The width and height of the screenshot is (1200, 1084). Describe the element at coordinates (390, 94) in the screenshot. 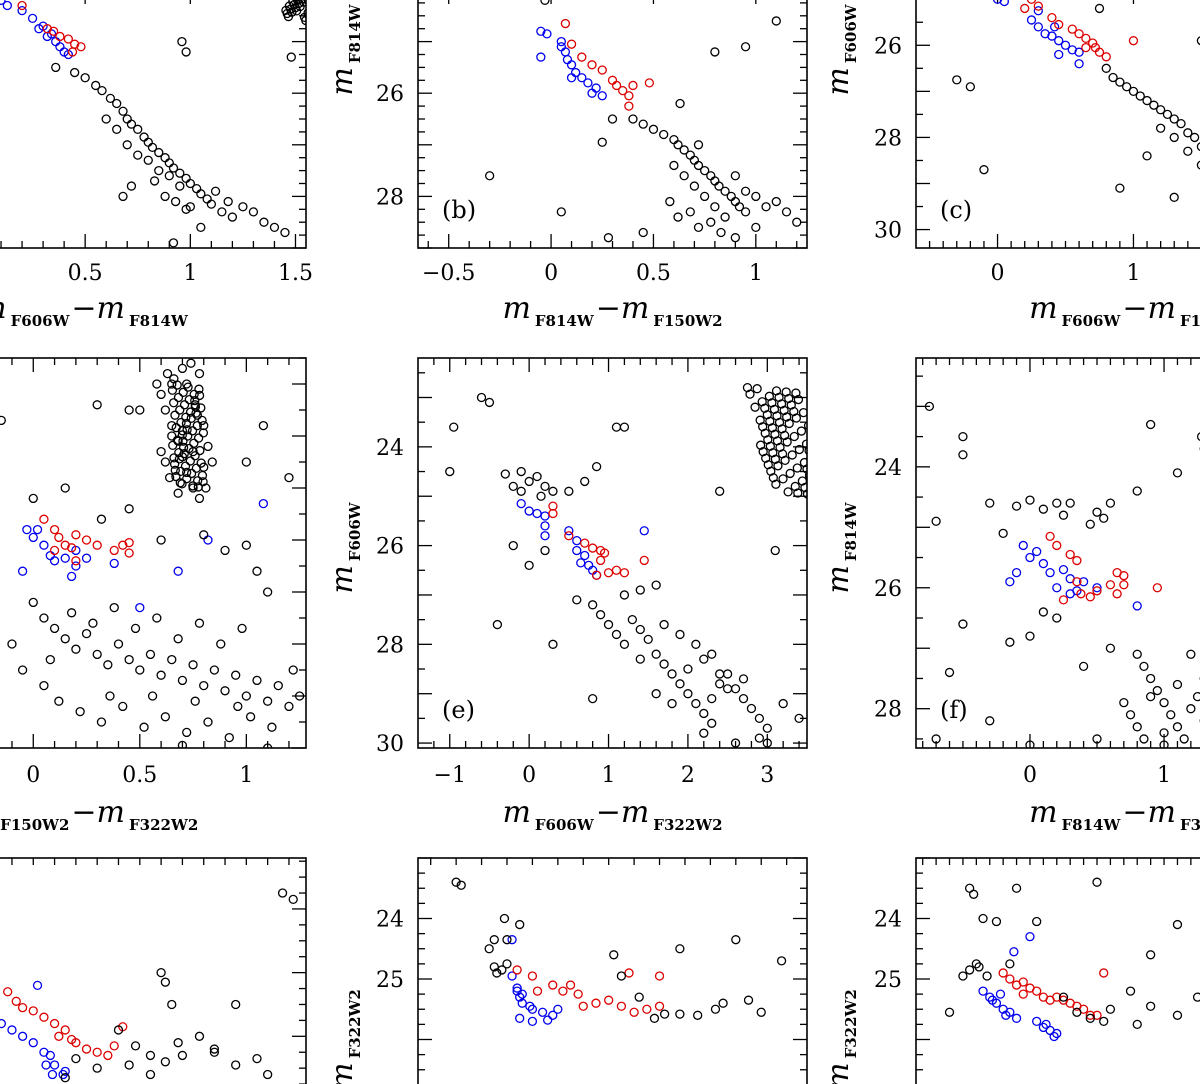

I see `y-tick-label: 26` at that location.